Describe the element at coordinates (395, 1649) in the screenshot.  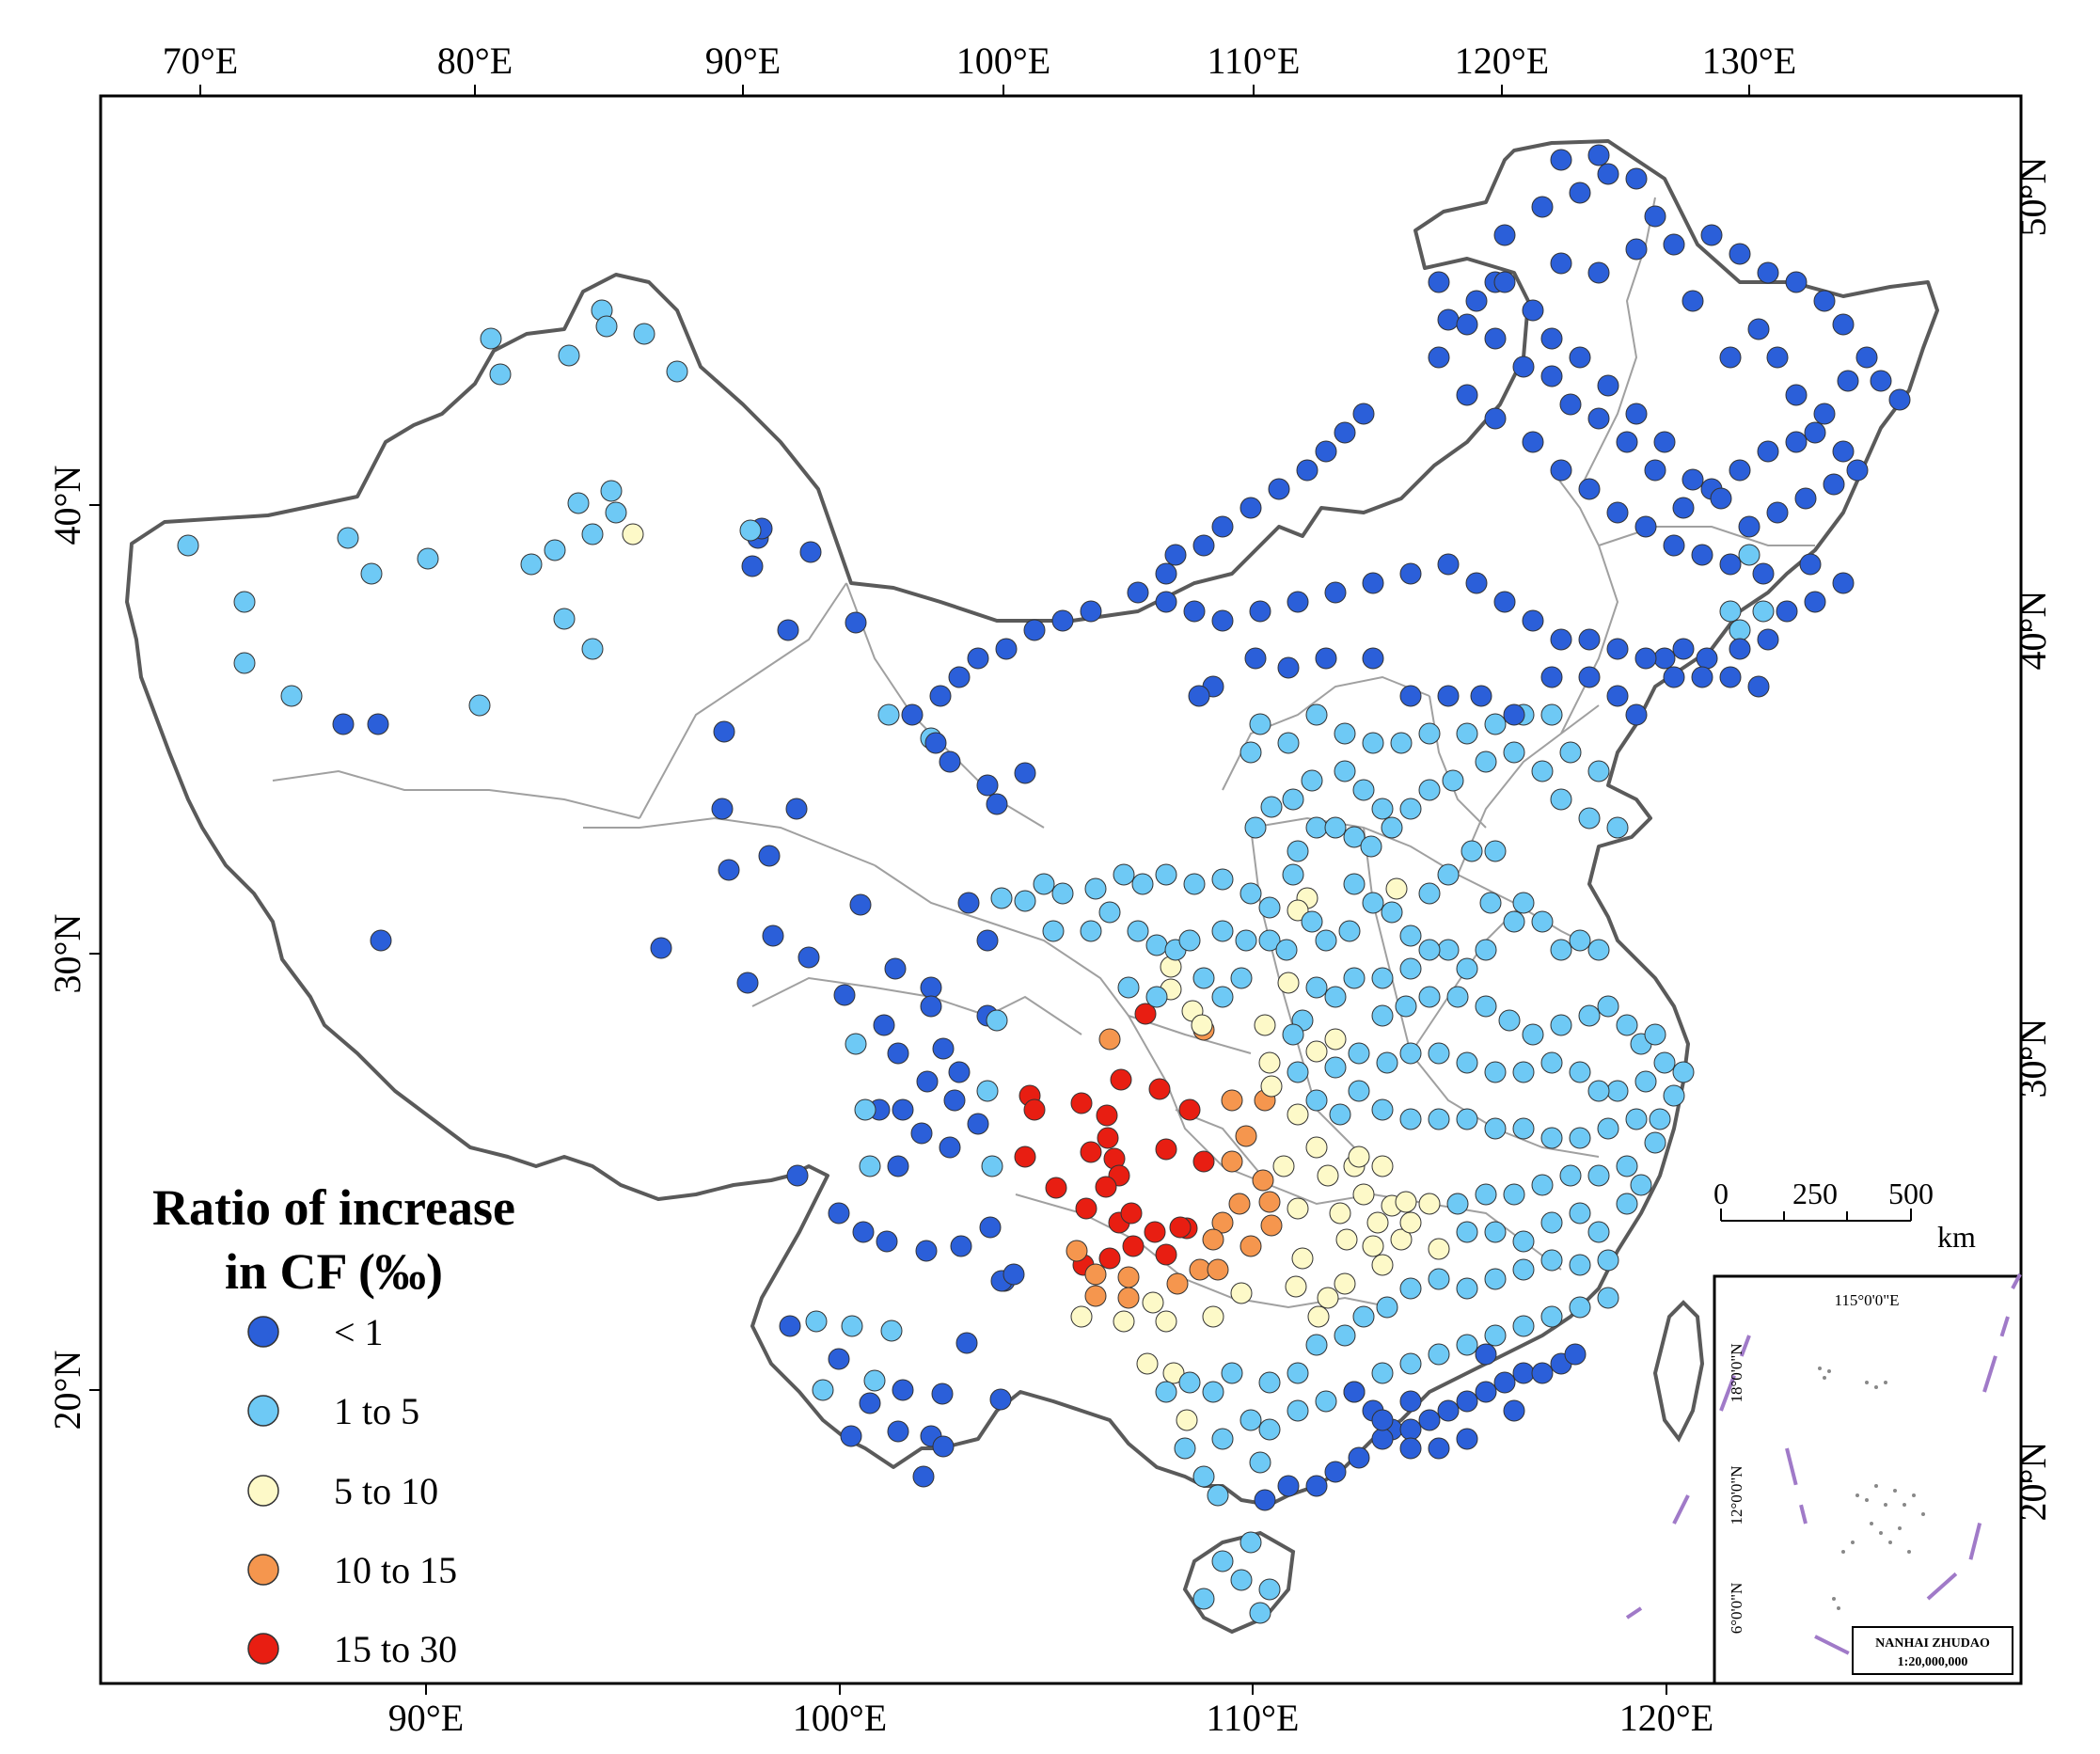
I see `legend-label: 15 to 30` at that location.